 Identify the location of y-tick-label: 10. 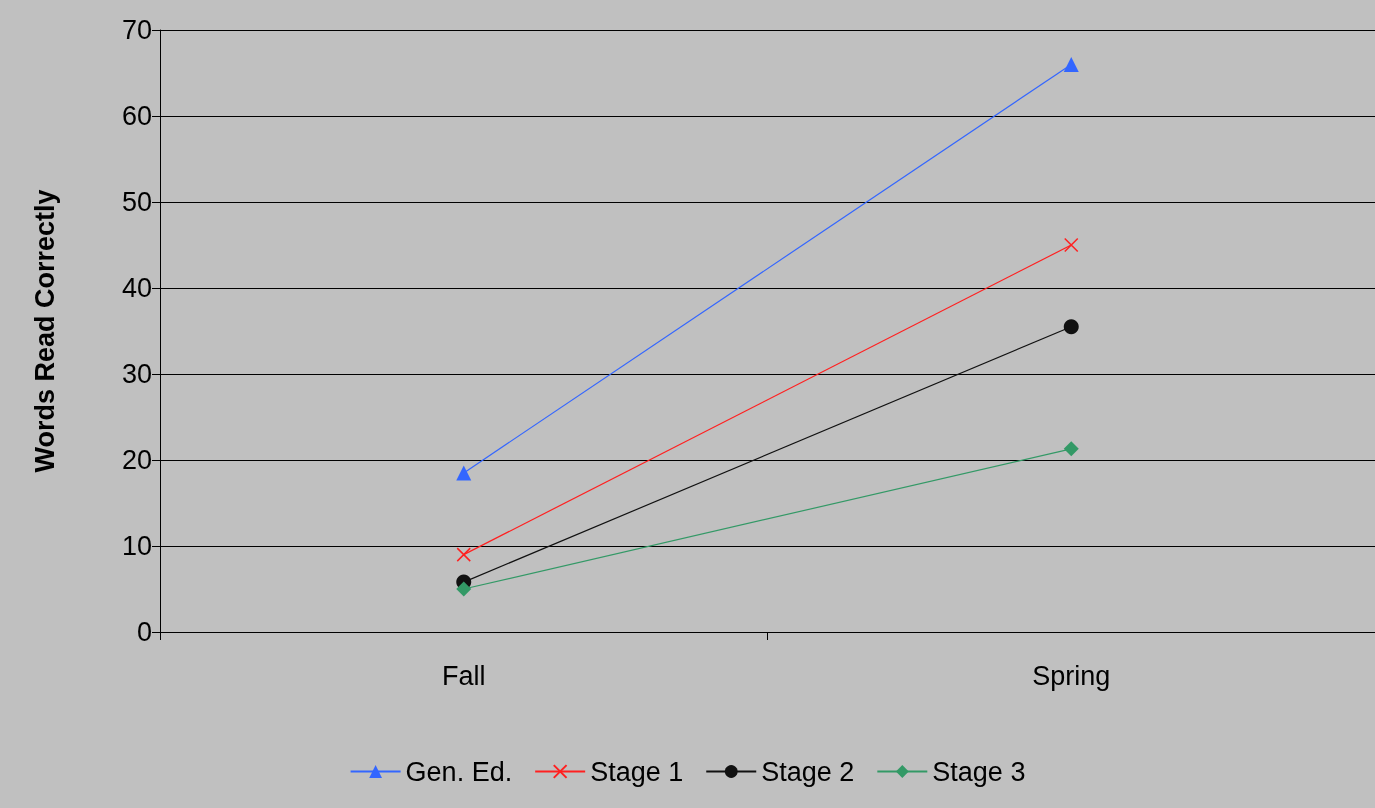
(136, 546).